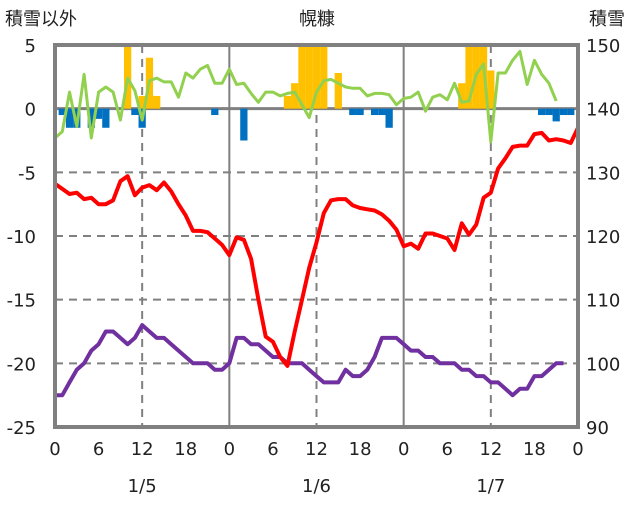 The height and width of the screenshot is (505, 636). Describe the element at coordinates (27, 173) in the screenshot. I see `y-tick-left: -5` at that location.